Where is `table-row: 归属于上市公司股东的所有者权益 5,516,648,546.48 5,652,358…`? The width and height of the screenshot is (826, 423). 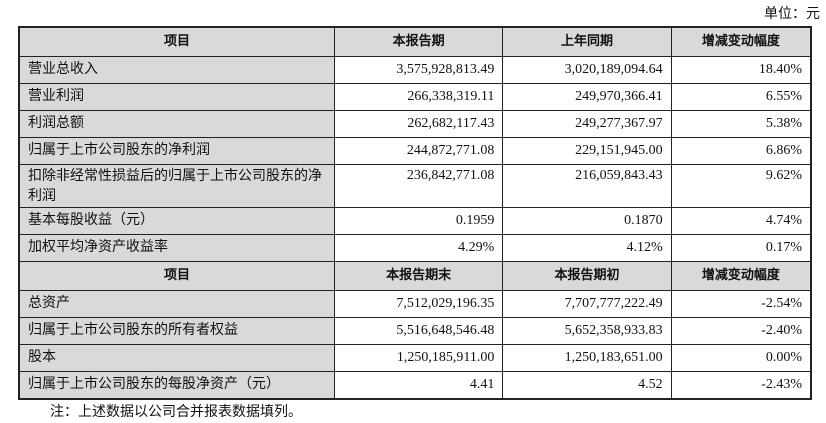 table-row: 归属于上市公司股东的所有者权益 5,516,648,546.48 5,652,358… is located at coordinates (415, 331).